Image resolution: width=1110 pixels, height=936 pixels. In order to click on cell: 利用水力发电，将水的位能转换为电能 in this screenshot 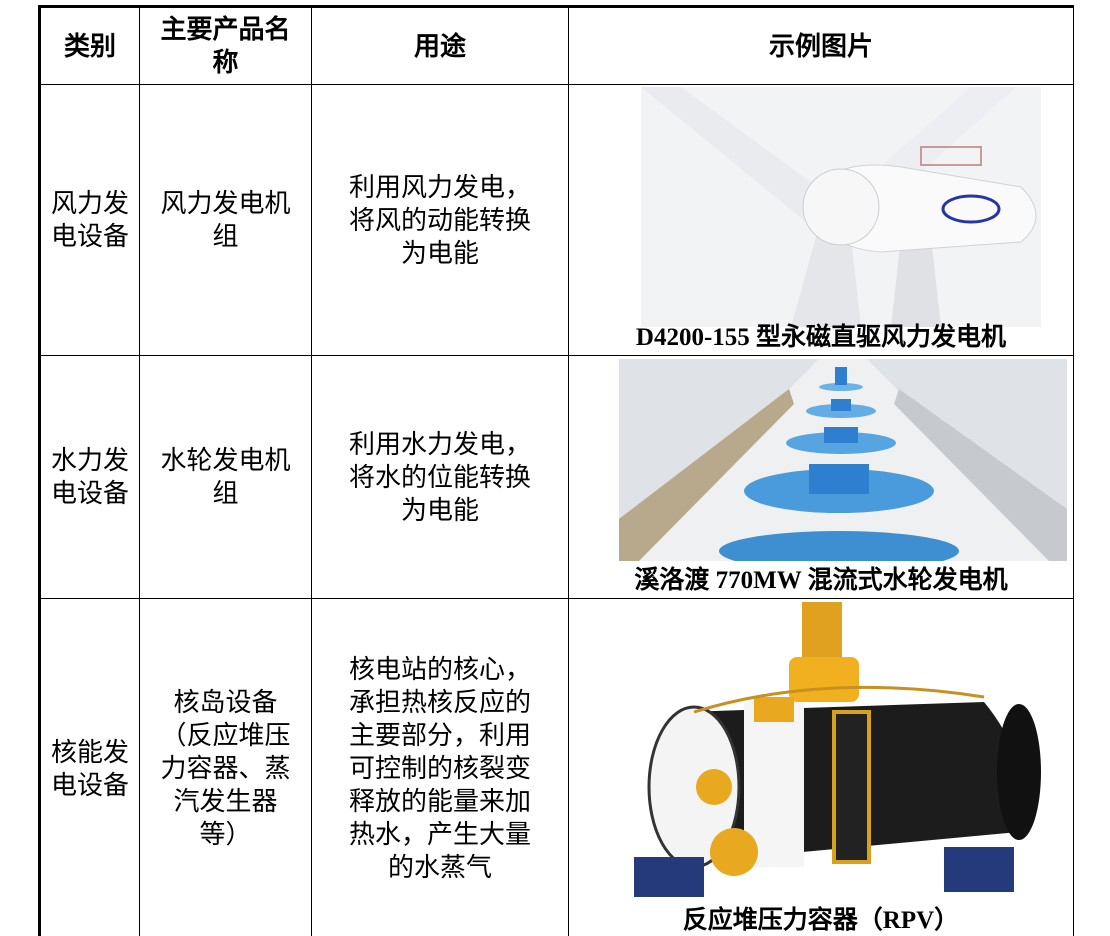, I will do `click(440, 477)`.